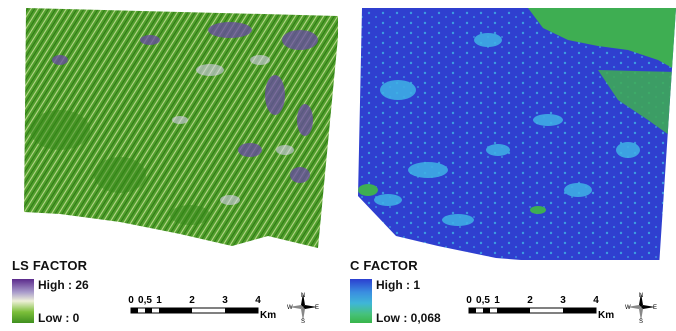 This screenshot has width=676, height=331. What do you see at coordinates (398, 285) in the screenshot?
I see `legend-high-label: High : 1` at bounding box center [398, 285].